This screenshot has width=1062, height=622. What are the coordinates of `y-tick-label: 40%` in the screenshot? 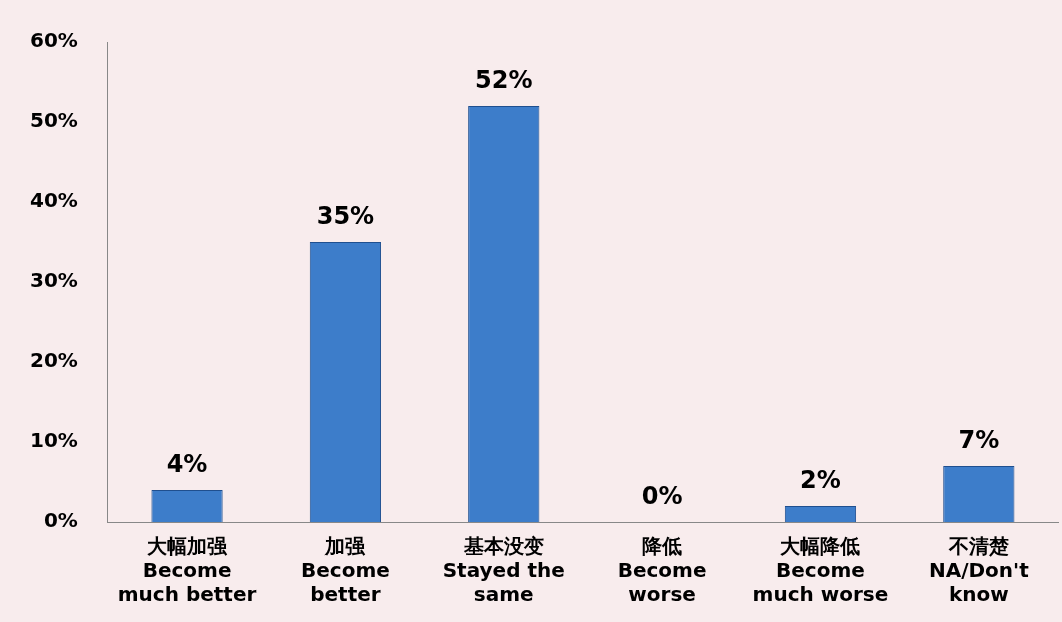 It's located at (54, 200).